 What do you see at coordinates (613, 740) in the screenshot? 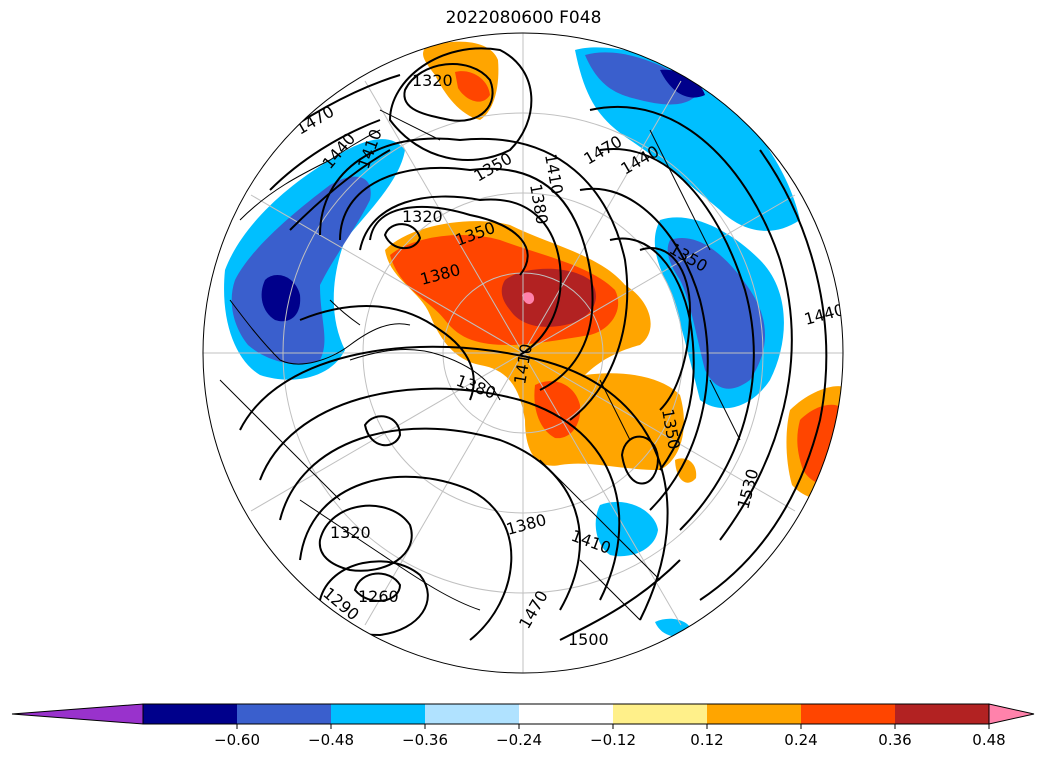
I see `colorbar-tick-label: −0.12` at bounding box center [613, 740].